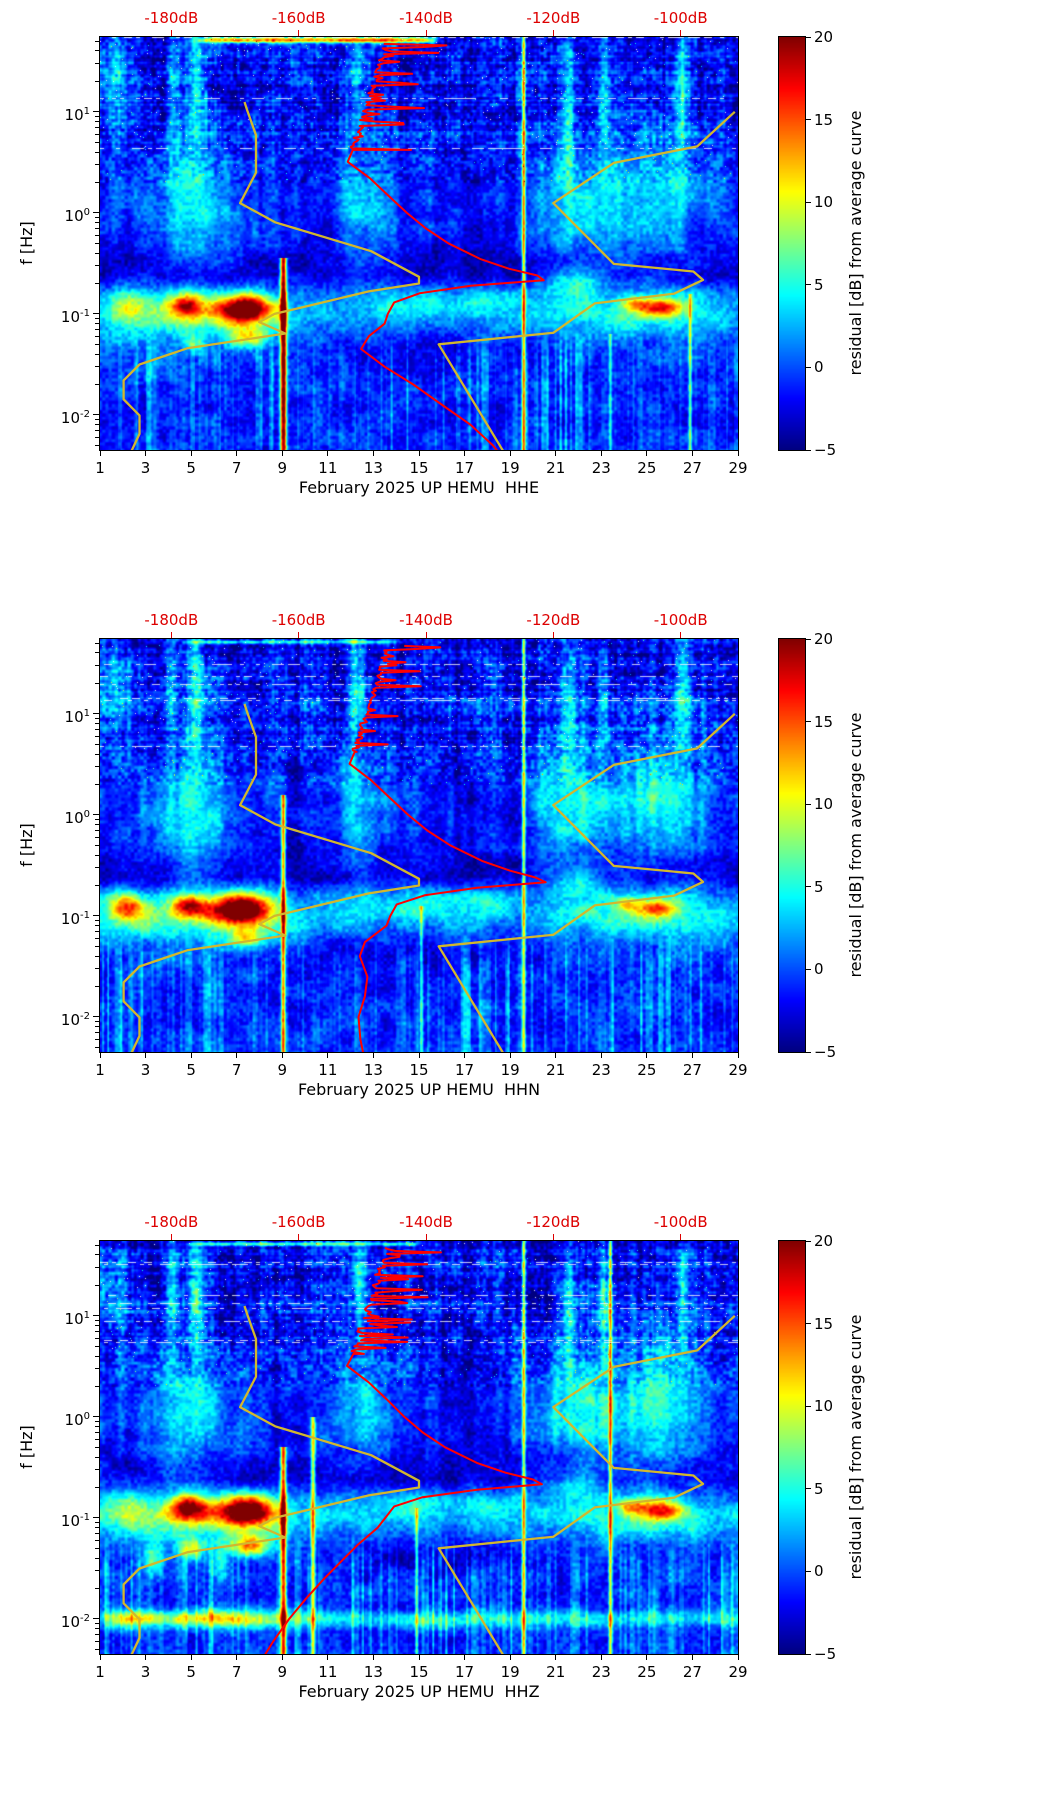 Image resolution: width=1052 pixels, height=1806 pixels. Describe the element at coordinates (680, 620) in the screenshot. I see `top-axis-tick-label: -100dB` at that location.